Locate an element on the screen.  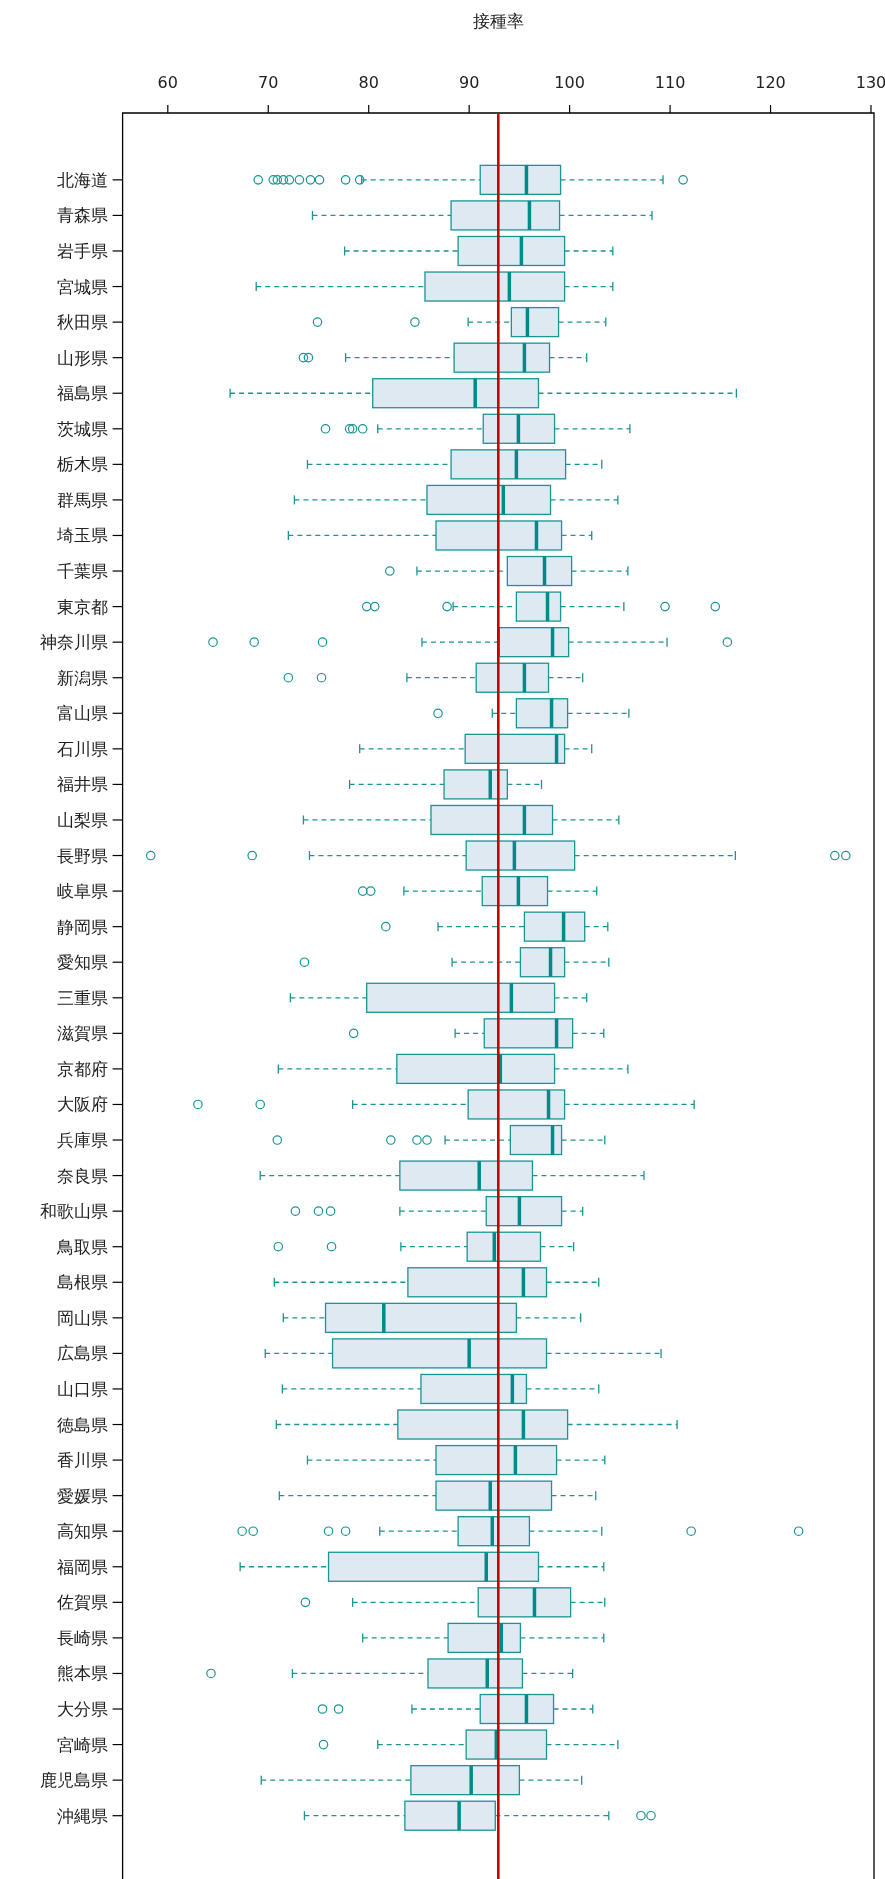
y-tick-label: 栃木県 is located at coordinates (82, 464).